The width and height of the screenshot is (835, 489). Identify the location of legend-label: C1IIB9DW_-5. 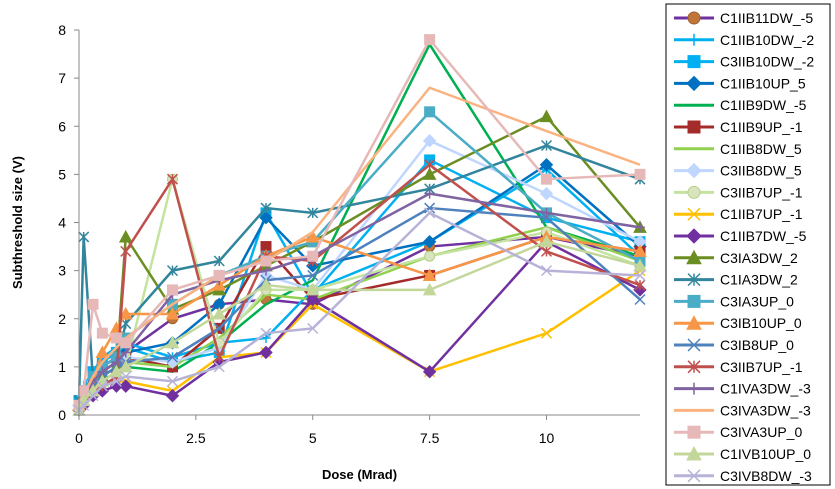
(763, 105).